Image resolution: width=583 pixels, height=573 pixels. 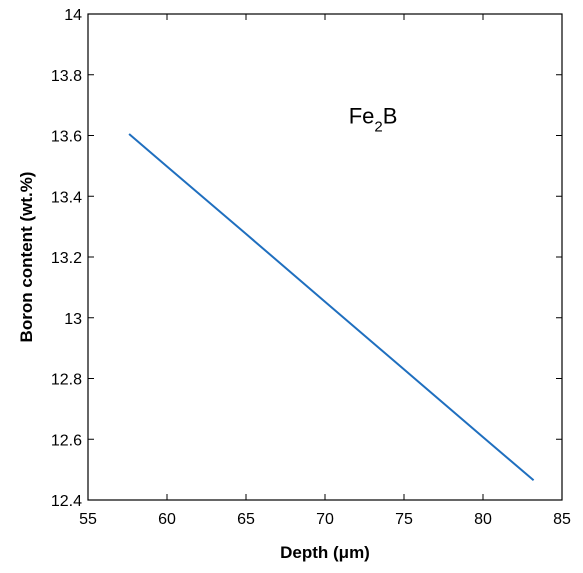 What do you see at coordinates (66, 137) in the screenshot?
I see `y-tick-label: 13.6` at bounding box center [66, 137].